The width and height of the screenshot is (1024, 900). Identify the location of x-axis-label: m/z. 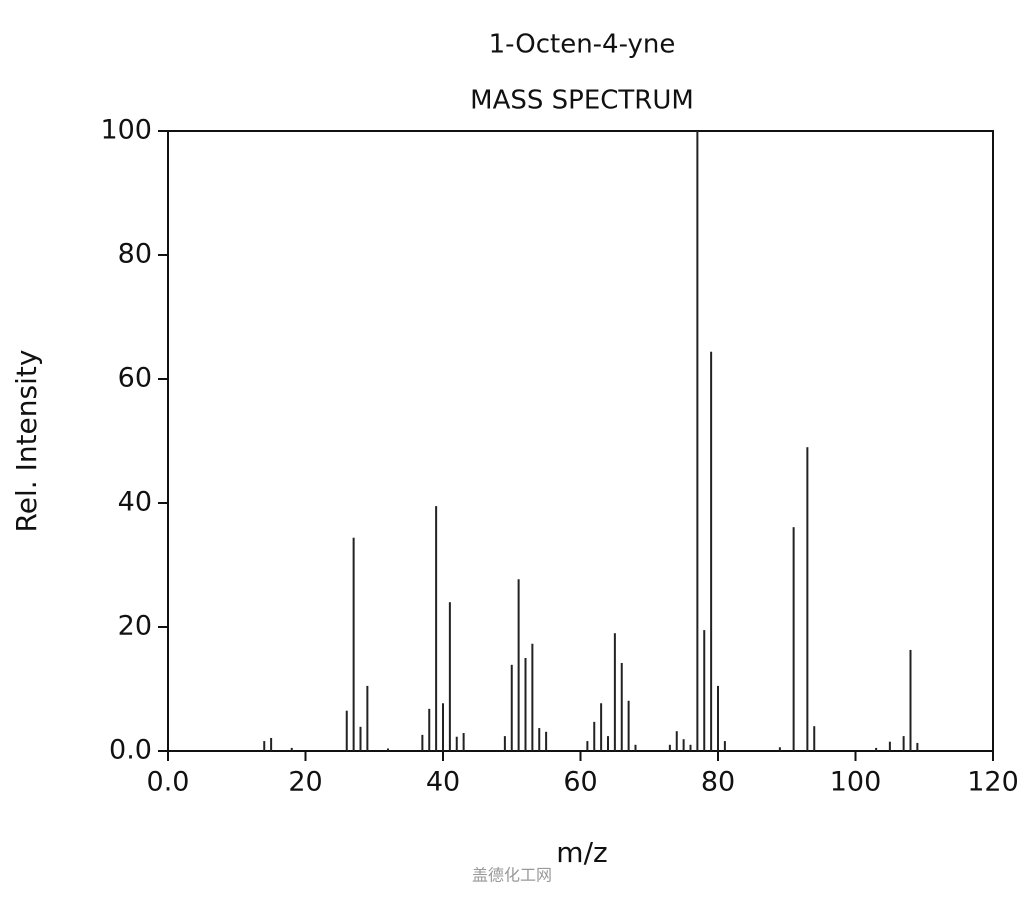
(581, 852).